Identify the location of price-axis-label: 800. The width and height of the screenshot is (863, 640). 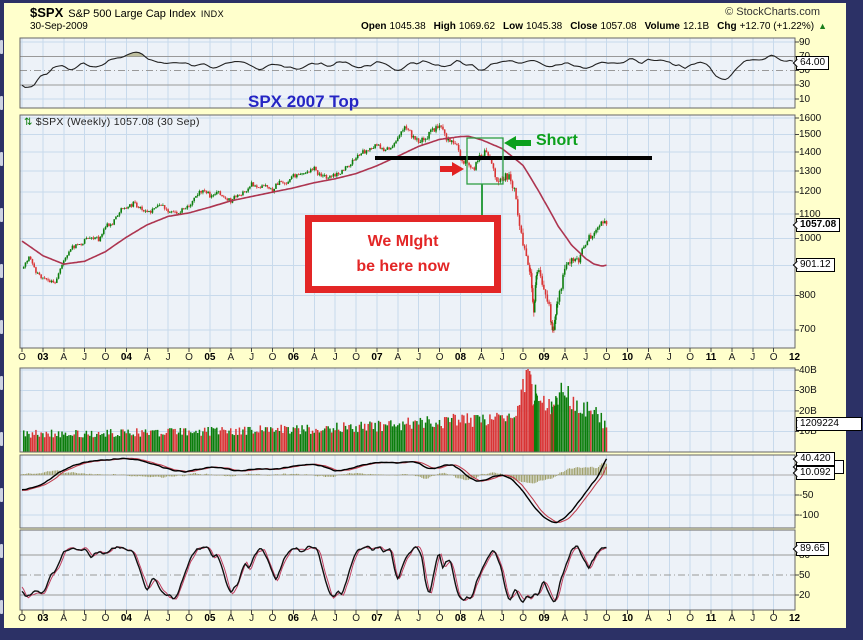
(807, 296).